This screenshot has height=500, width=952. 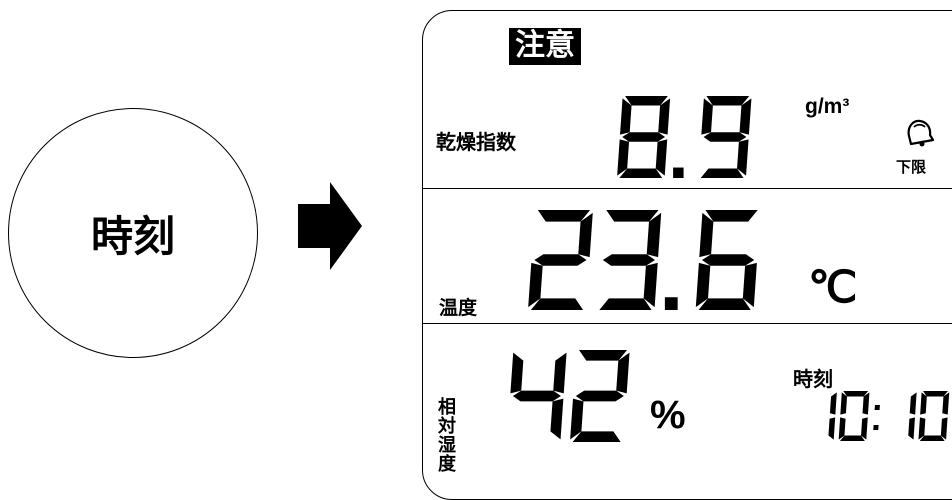 I want to click on humidity-label: 相対湿度, so click(x=447, y=436).